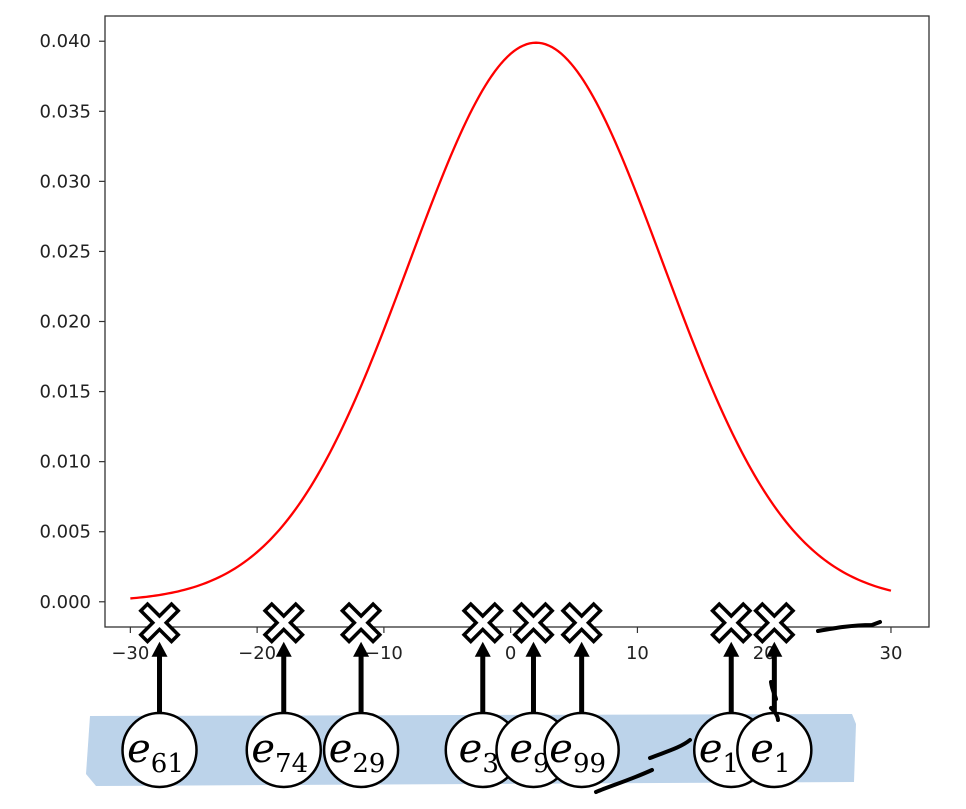 This screenshot has width=966, height=809. I want to click on sample-node-label: e29, so click(357, 752).